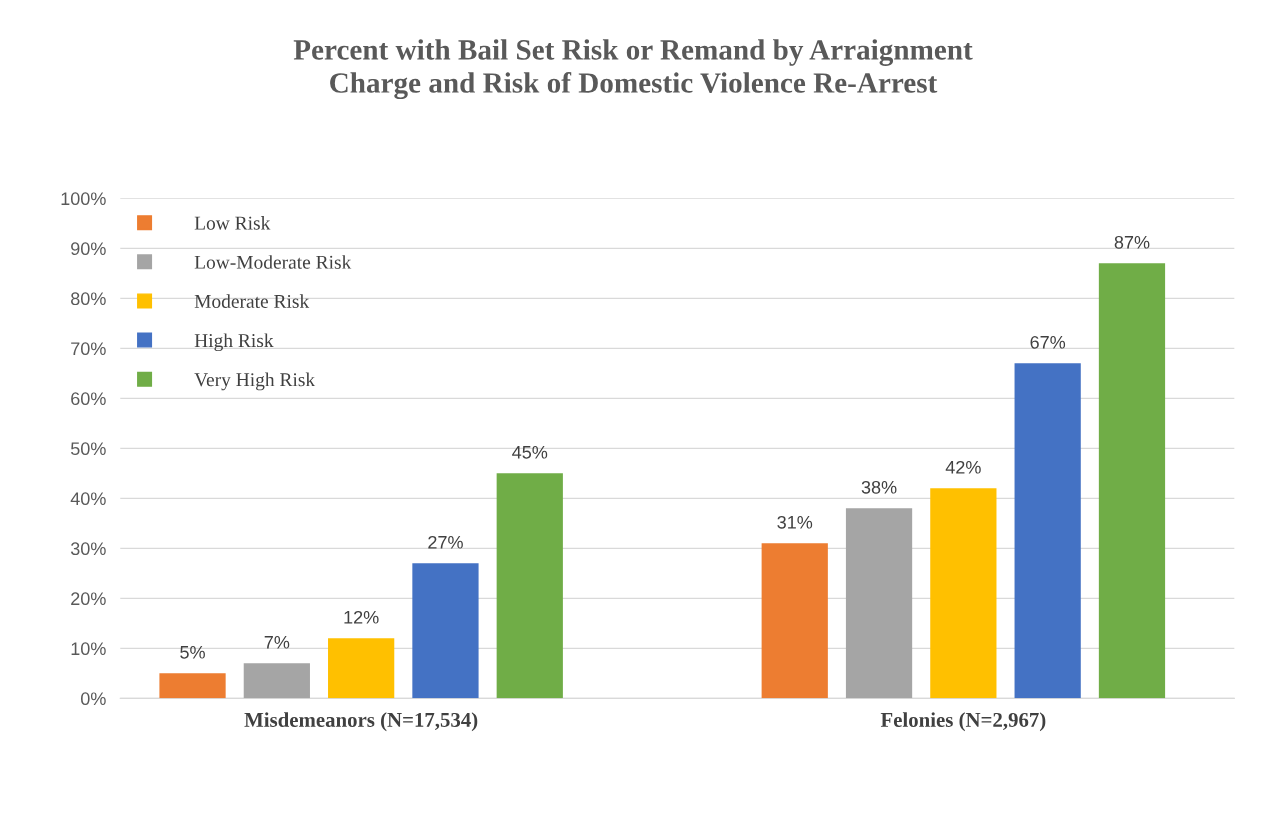 The image size is (1266, 813). What do you see at coordinates (88, 249) in the screenshot?
I see `y-tick-label: 90%` at bounding box center [88, 249].